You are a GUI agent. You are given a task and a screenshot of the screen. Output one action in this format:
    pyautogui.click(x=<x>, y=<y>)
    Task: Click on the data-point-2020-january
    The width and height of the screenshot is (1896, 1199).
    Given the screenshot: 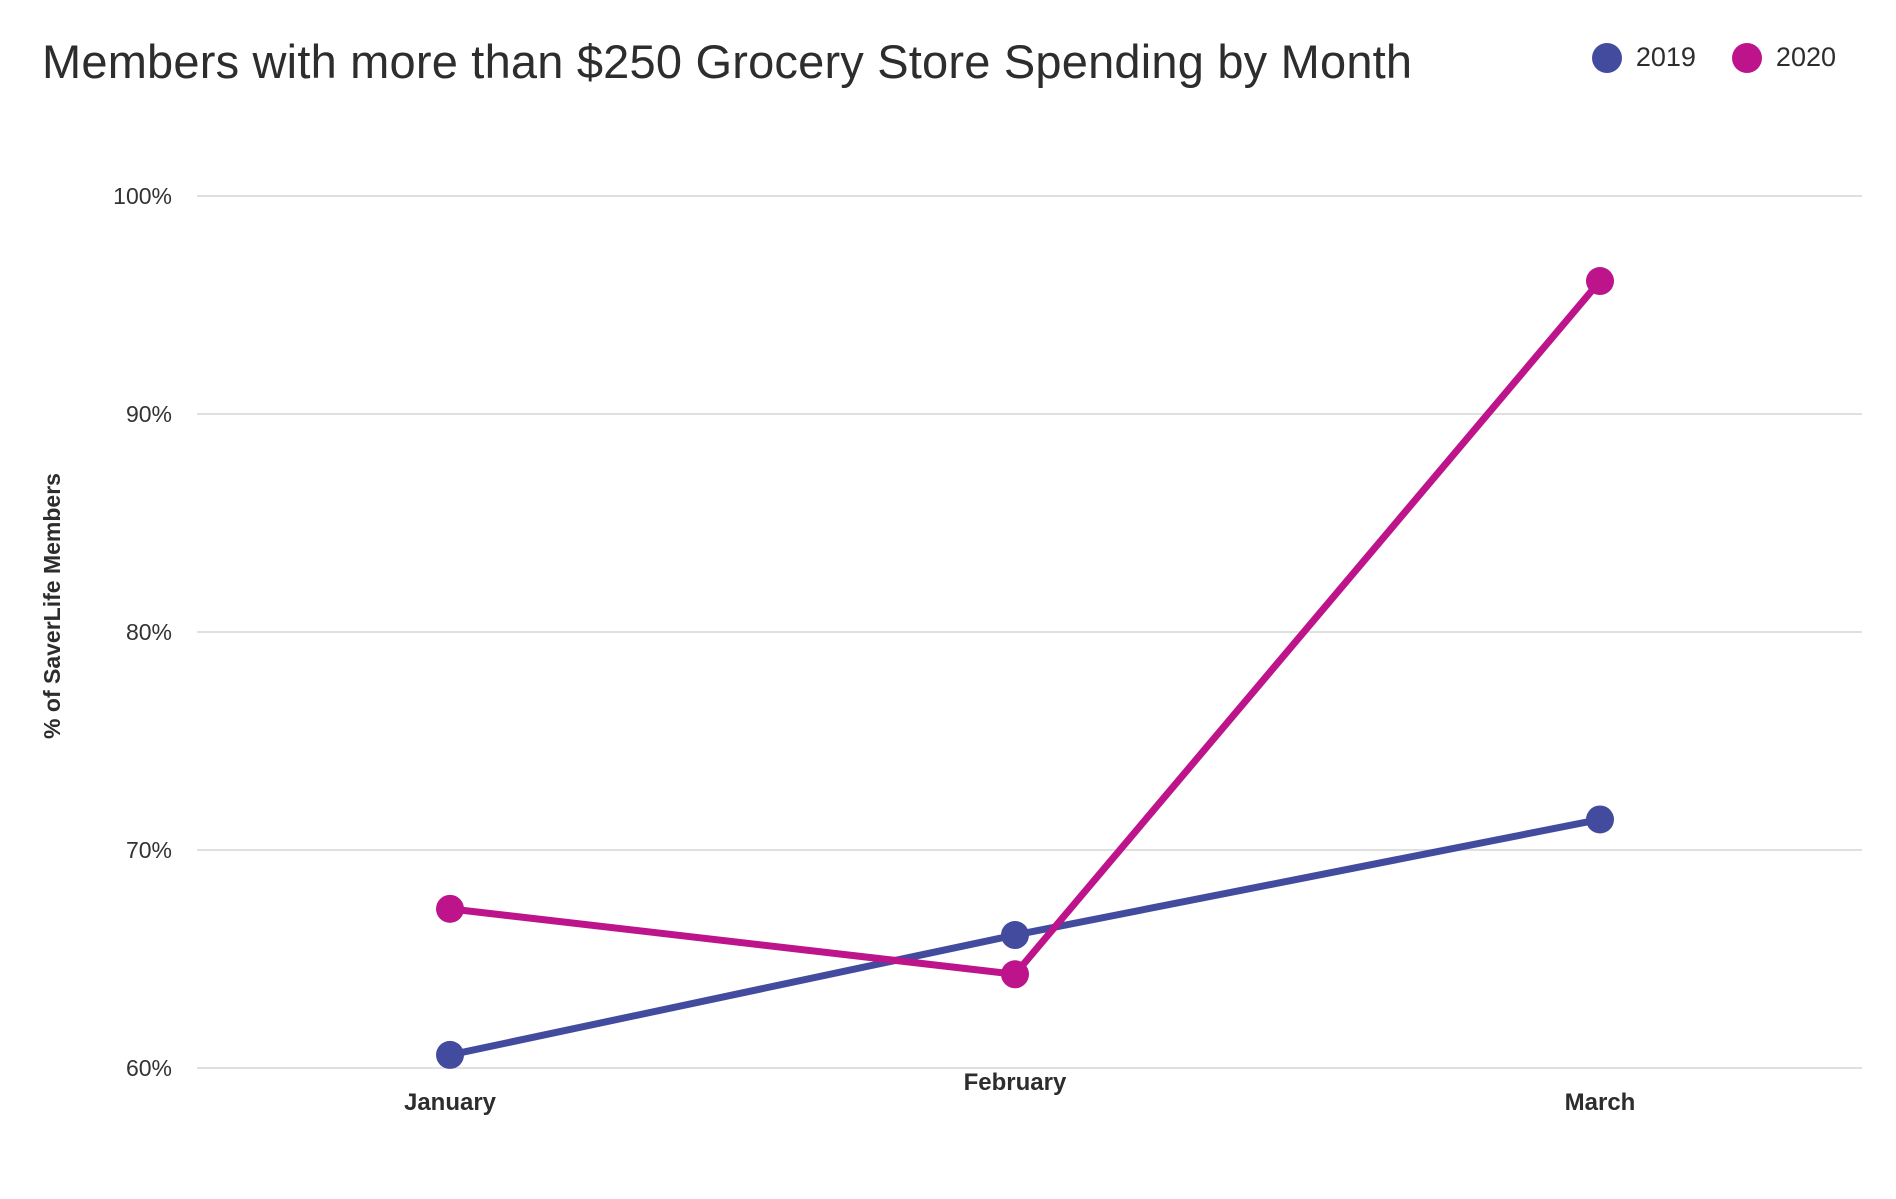 What is the action you would take?
    pyautogui.click(x=450, y=908)
    